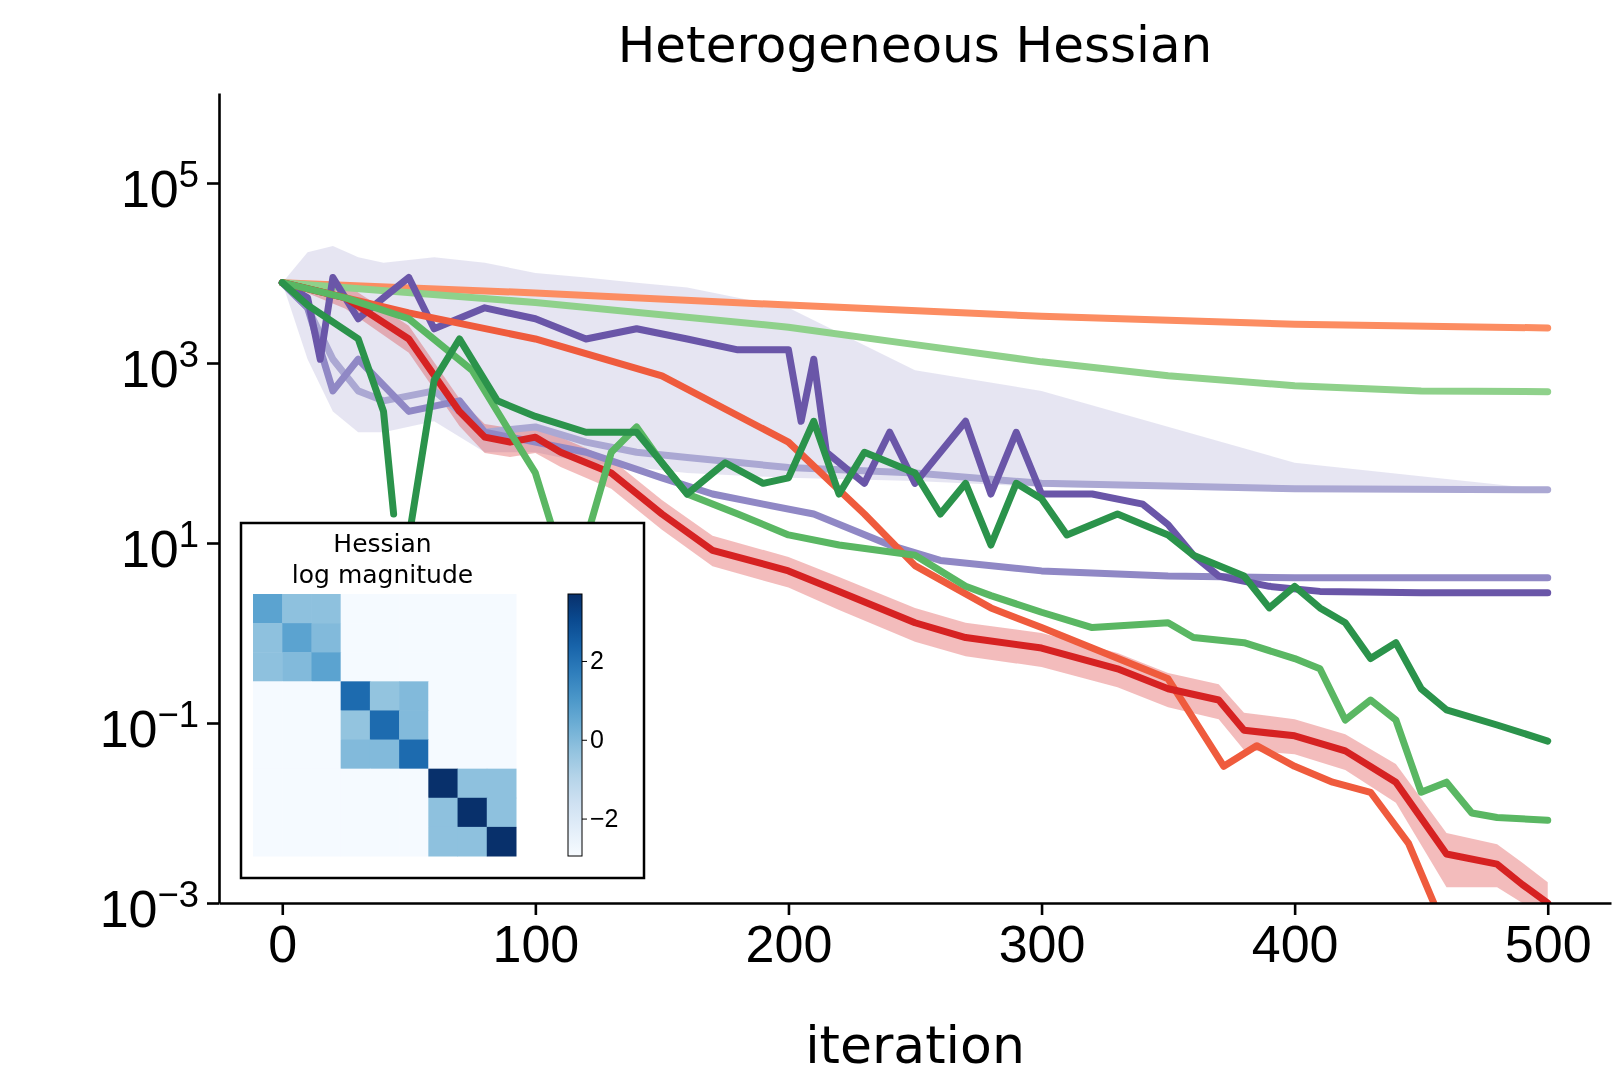  What do you see at coordinates (159, 365) in the screenshot?
I see `y-tick-label: 10$^{3}$` at bounding box center [159, 365].